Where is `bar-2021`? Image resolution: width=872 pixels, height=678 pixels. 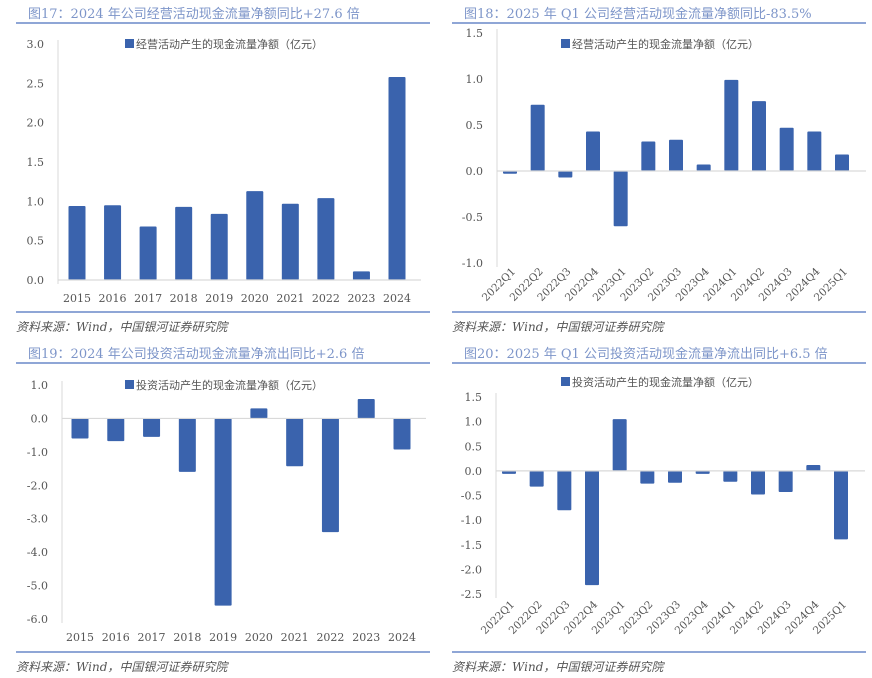 bar-2021 is located at coordinates (290, 241).